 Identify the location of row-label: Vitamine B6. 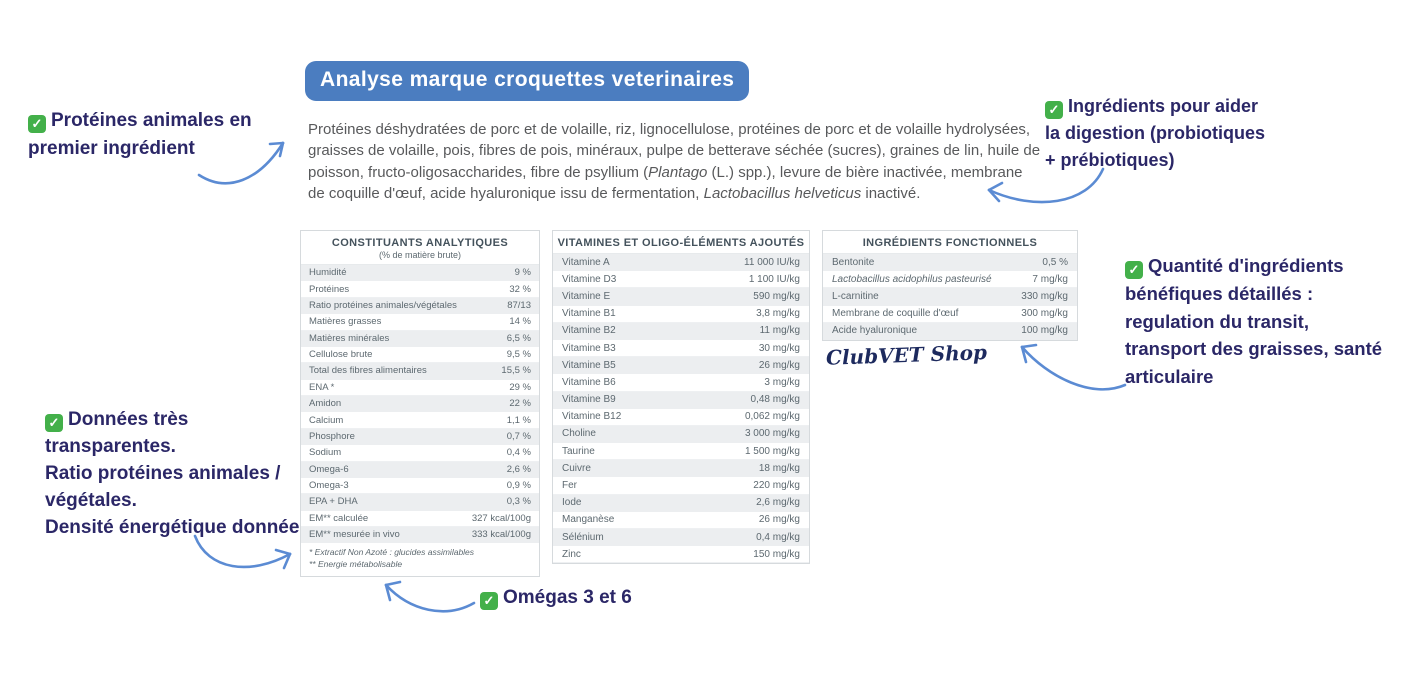
(589, 382).